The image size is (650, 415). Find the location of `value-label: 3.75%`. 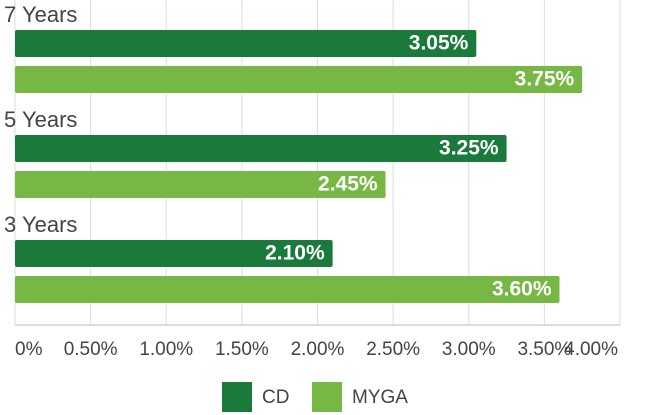

value-label: 3.75% is located at coordinates (545, 79).